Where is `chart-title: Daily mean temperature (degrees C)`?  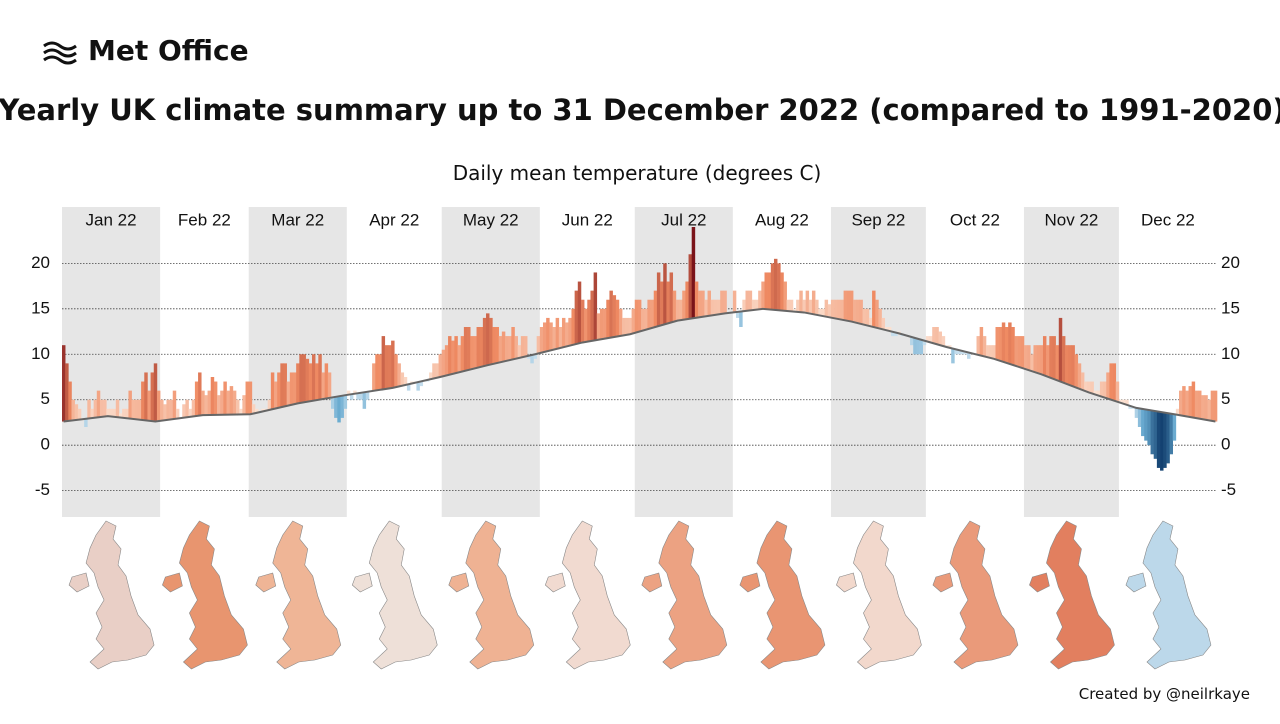 chart-title: Daily mean temperature (degrees C) is located at coordinates (637, 173).